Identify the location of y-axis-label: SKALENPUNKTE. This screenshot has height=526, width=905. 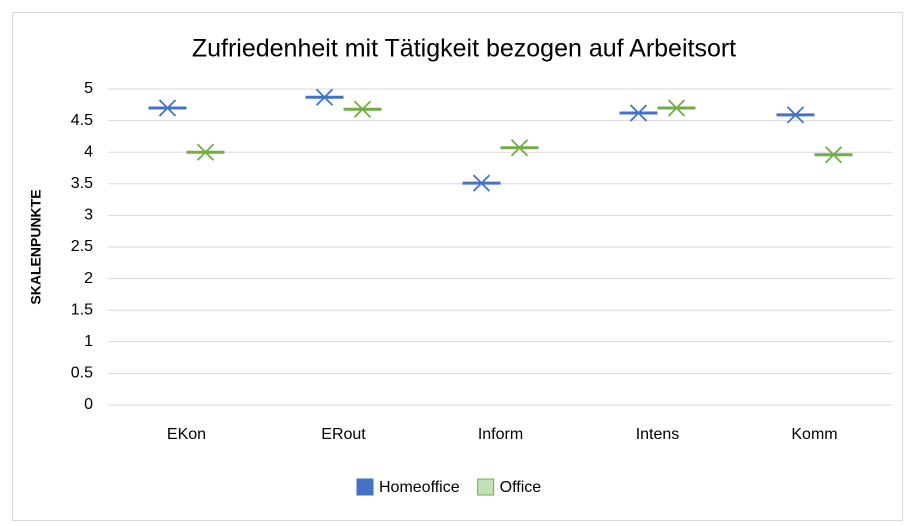
(36, 246).